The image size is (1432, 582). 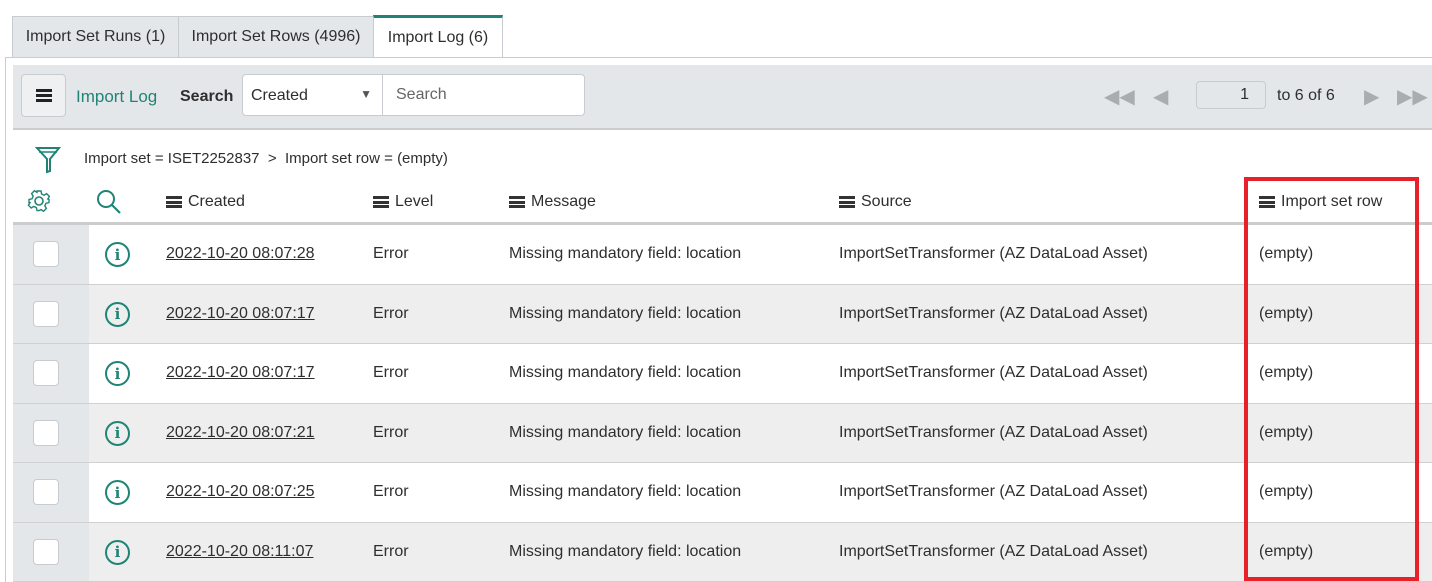 I want to click on search-field-value: Created, so click(x=279, y=95).